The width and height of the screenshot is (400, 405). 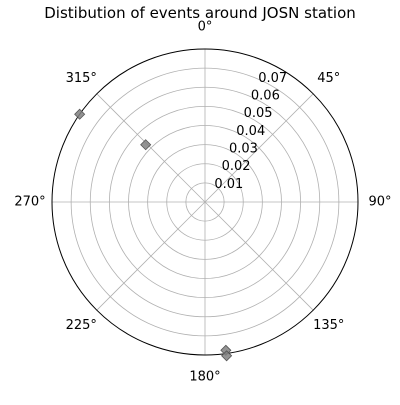 I want to click on angular-tick-label: 135°, so click(x=328, y=325).